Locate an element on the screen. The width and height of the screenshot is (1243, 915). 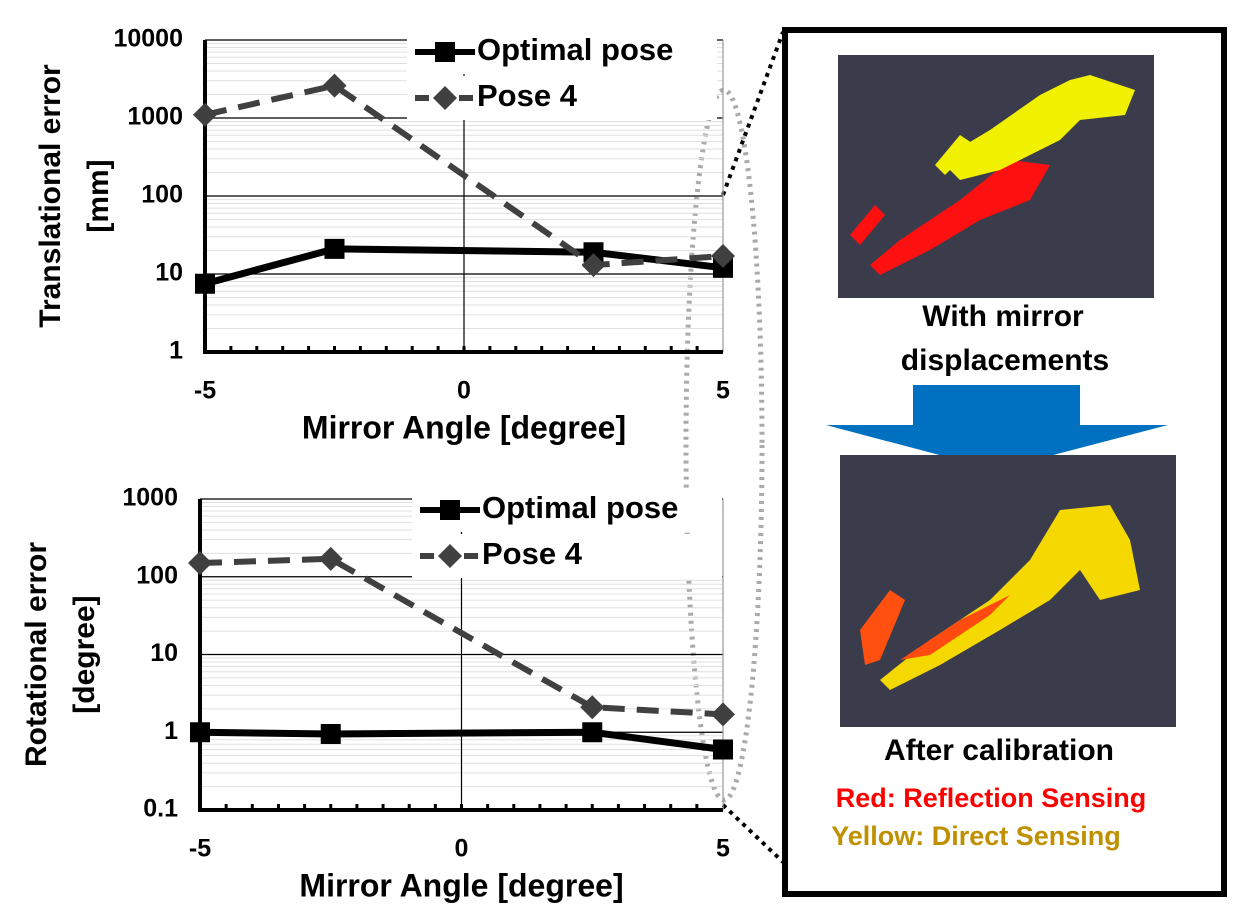
y-axis-label: [mm] is located at coordinates (98, 195).